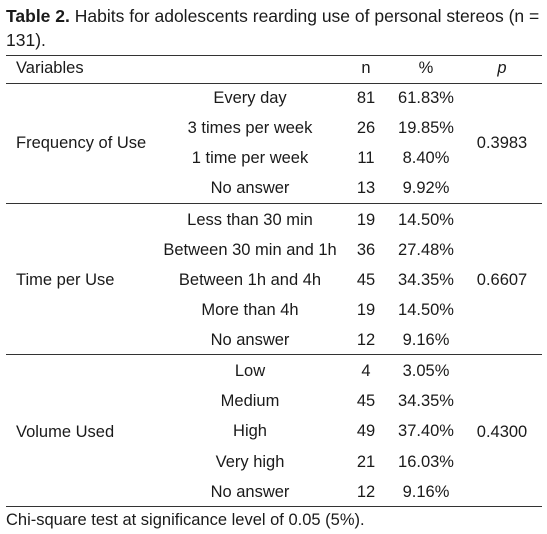  Describe the element at coordinates (250, 158) in the screenshot. I see `row-label: 1 time per week` at that location.